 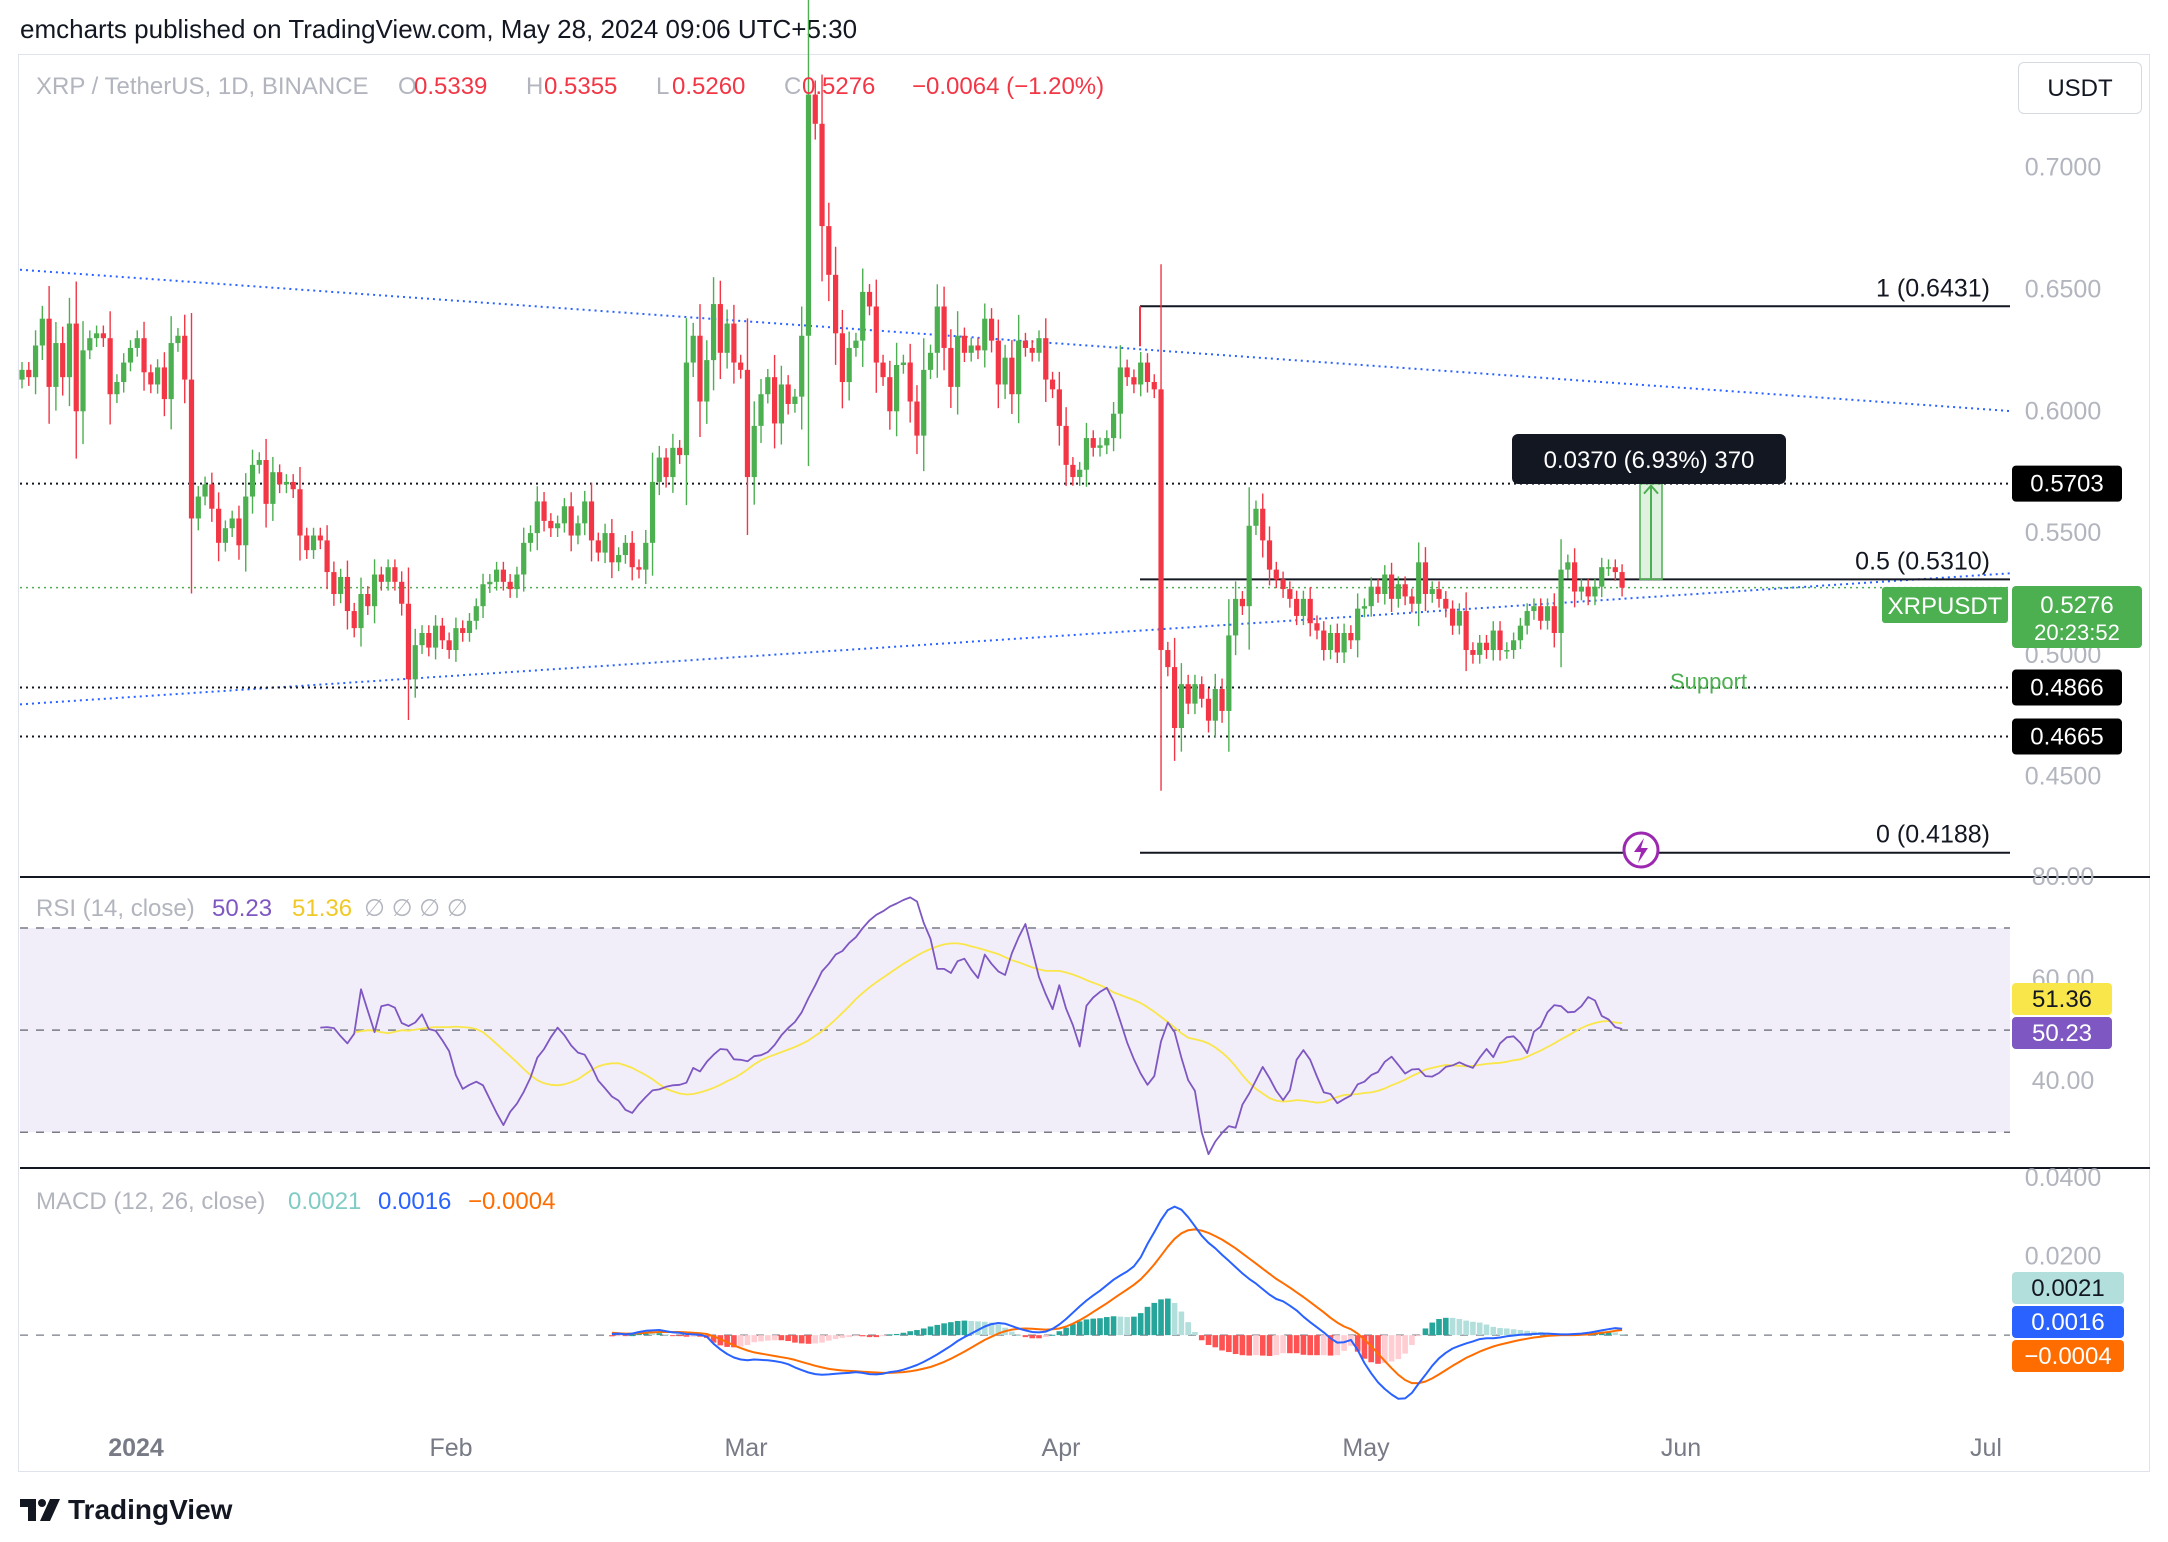 What do you see at coordinates (2080, 88) in the screenshot?
I see `currency-button: USDT` at bounding box center [2080, 88].